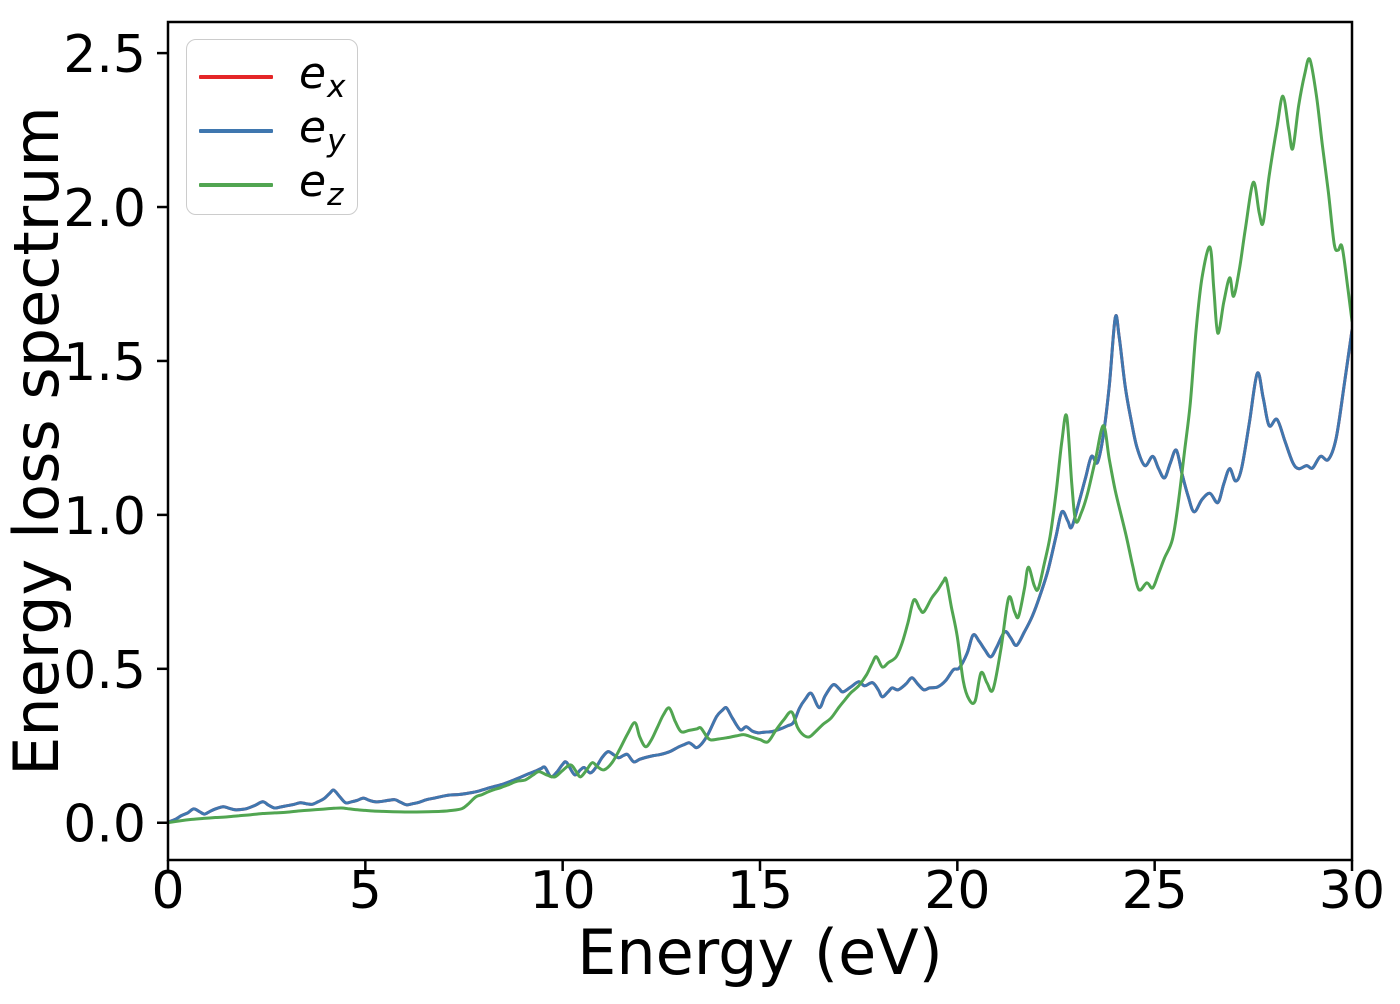  Describe the element at coordinates (760, 952) in the screenshot. I see `x-axis-title: Energy (eV)` at that location.